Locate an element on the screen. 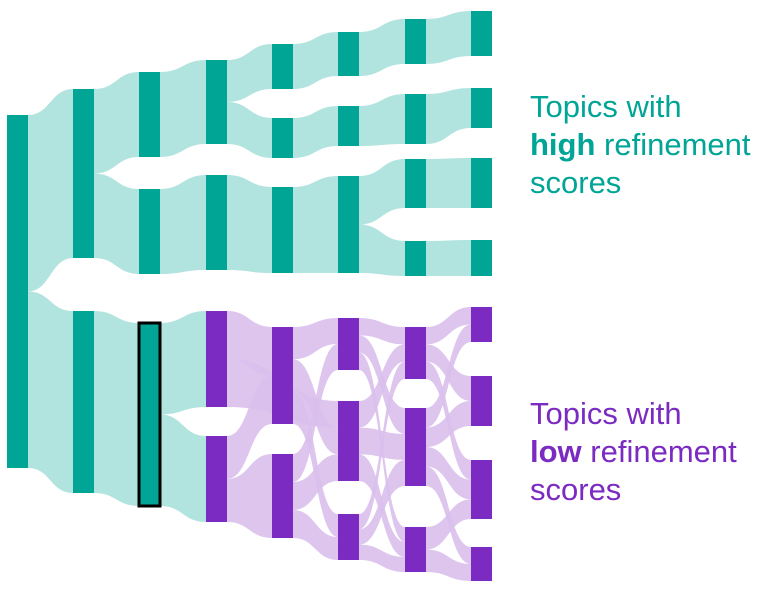 The height and width of the screenshot is (589, 773). link-f3-g4 is located at coordinates (382, 250).